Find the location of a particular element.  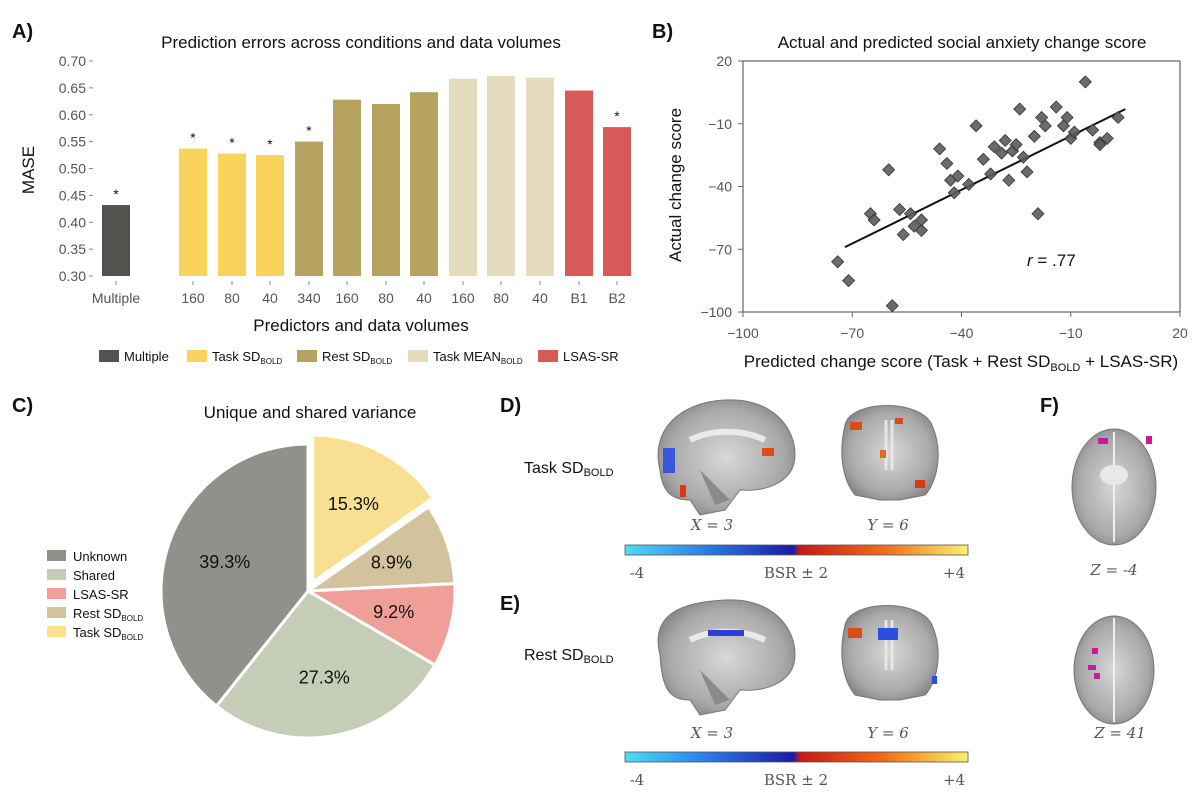

chart-a-ytick: 0.70 is located at coordinates (72, 61).